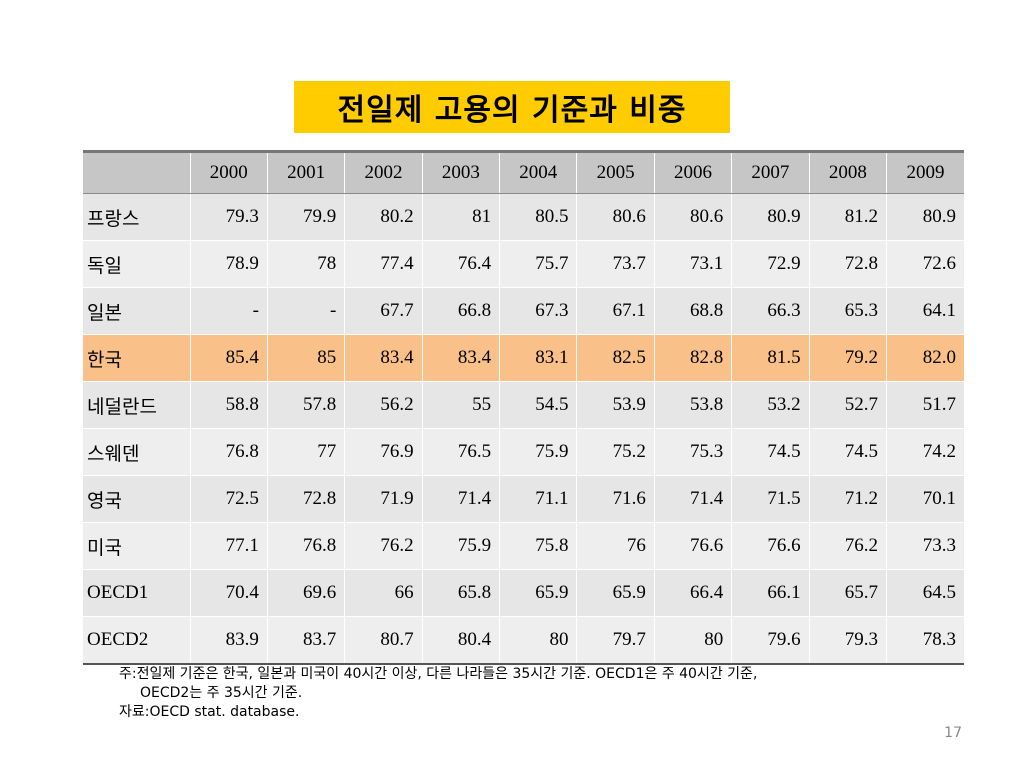 The image size is (1024, 768). What do you see at coordinates (692, 358) in the screenshot?
I see `table-cell: 82.8` at bounding box center [692, 358].